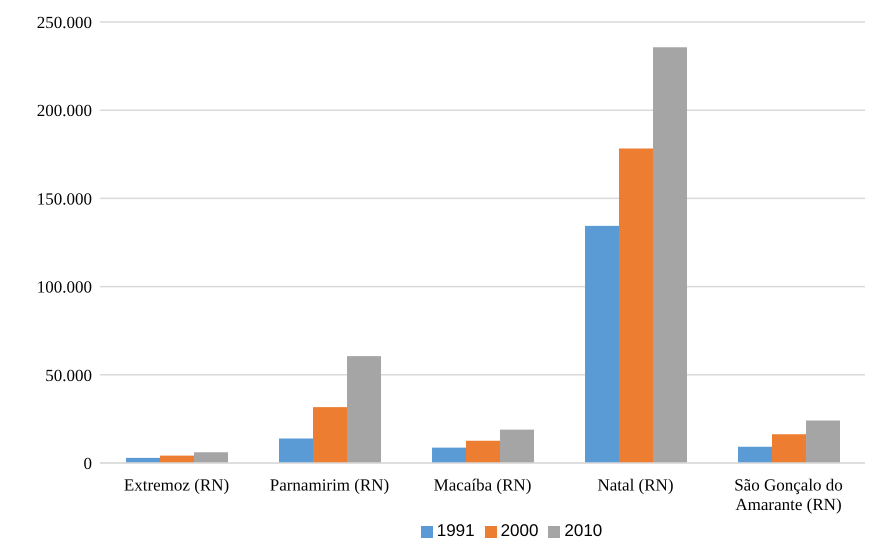  Describe the element at coordinates (64, 287) in the screenshot. I see `y-tick-label: 100.000` at that location.